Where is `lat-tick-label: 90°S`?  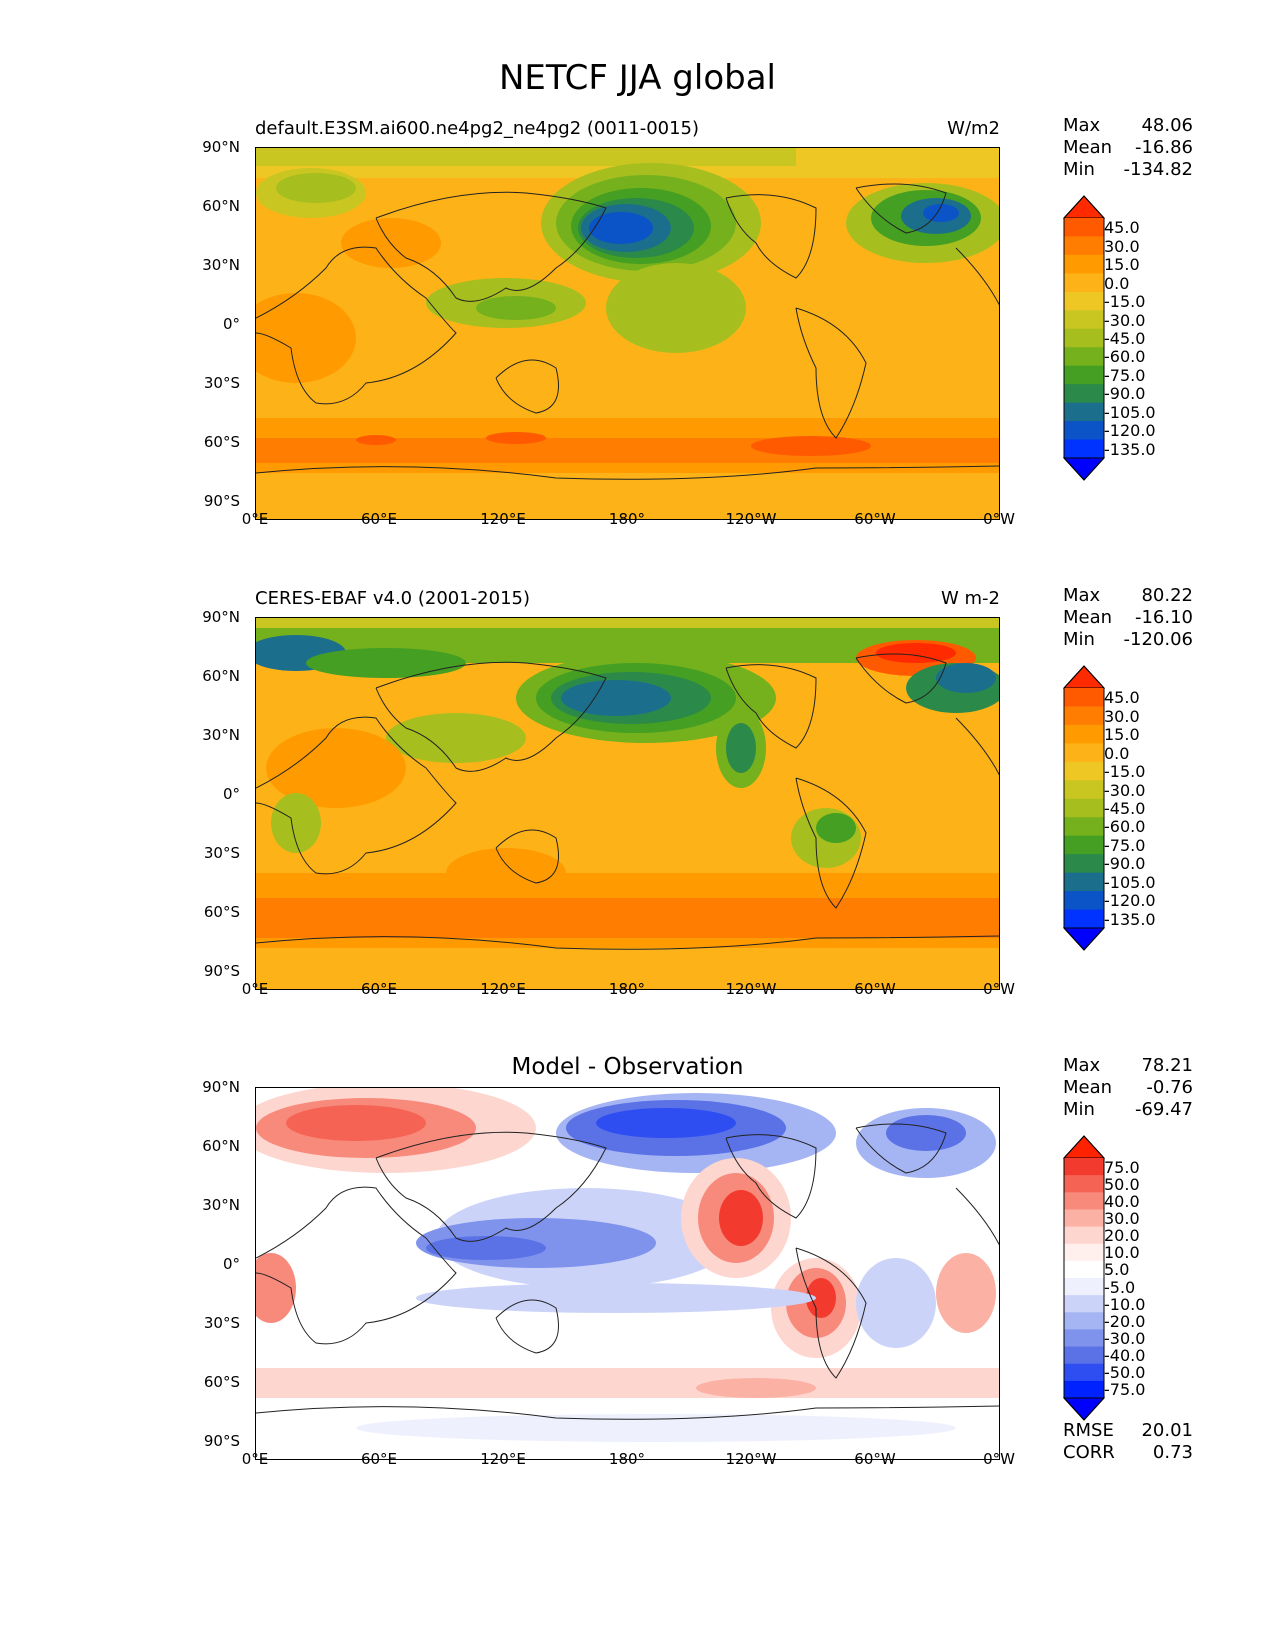
lat-tick-label: 90°S is located at coordinates (221, 501).